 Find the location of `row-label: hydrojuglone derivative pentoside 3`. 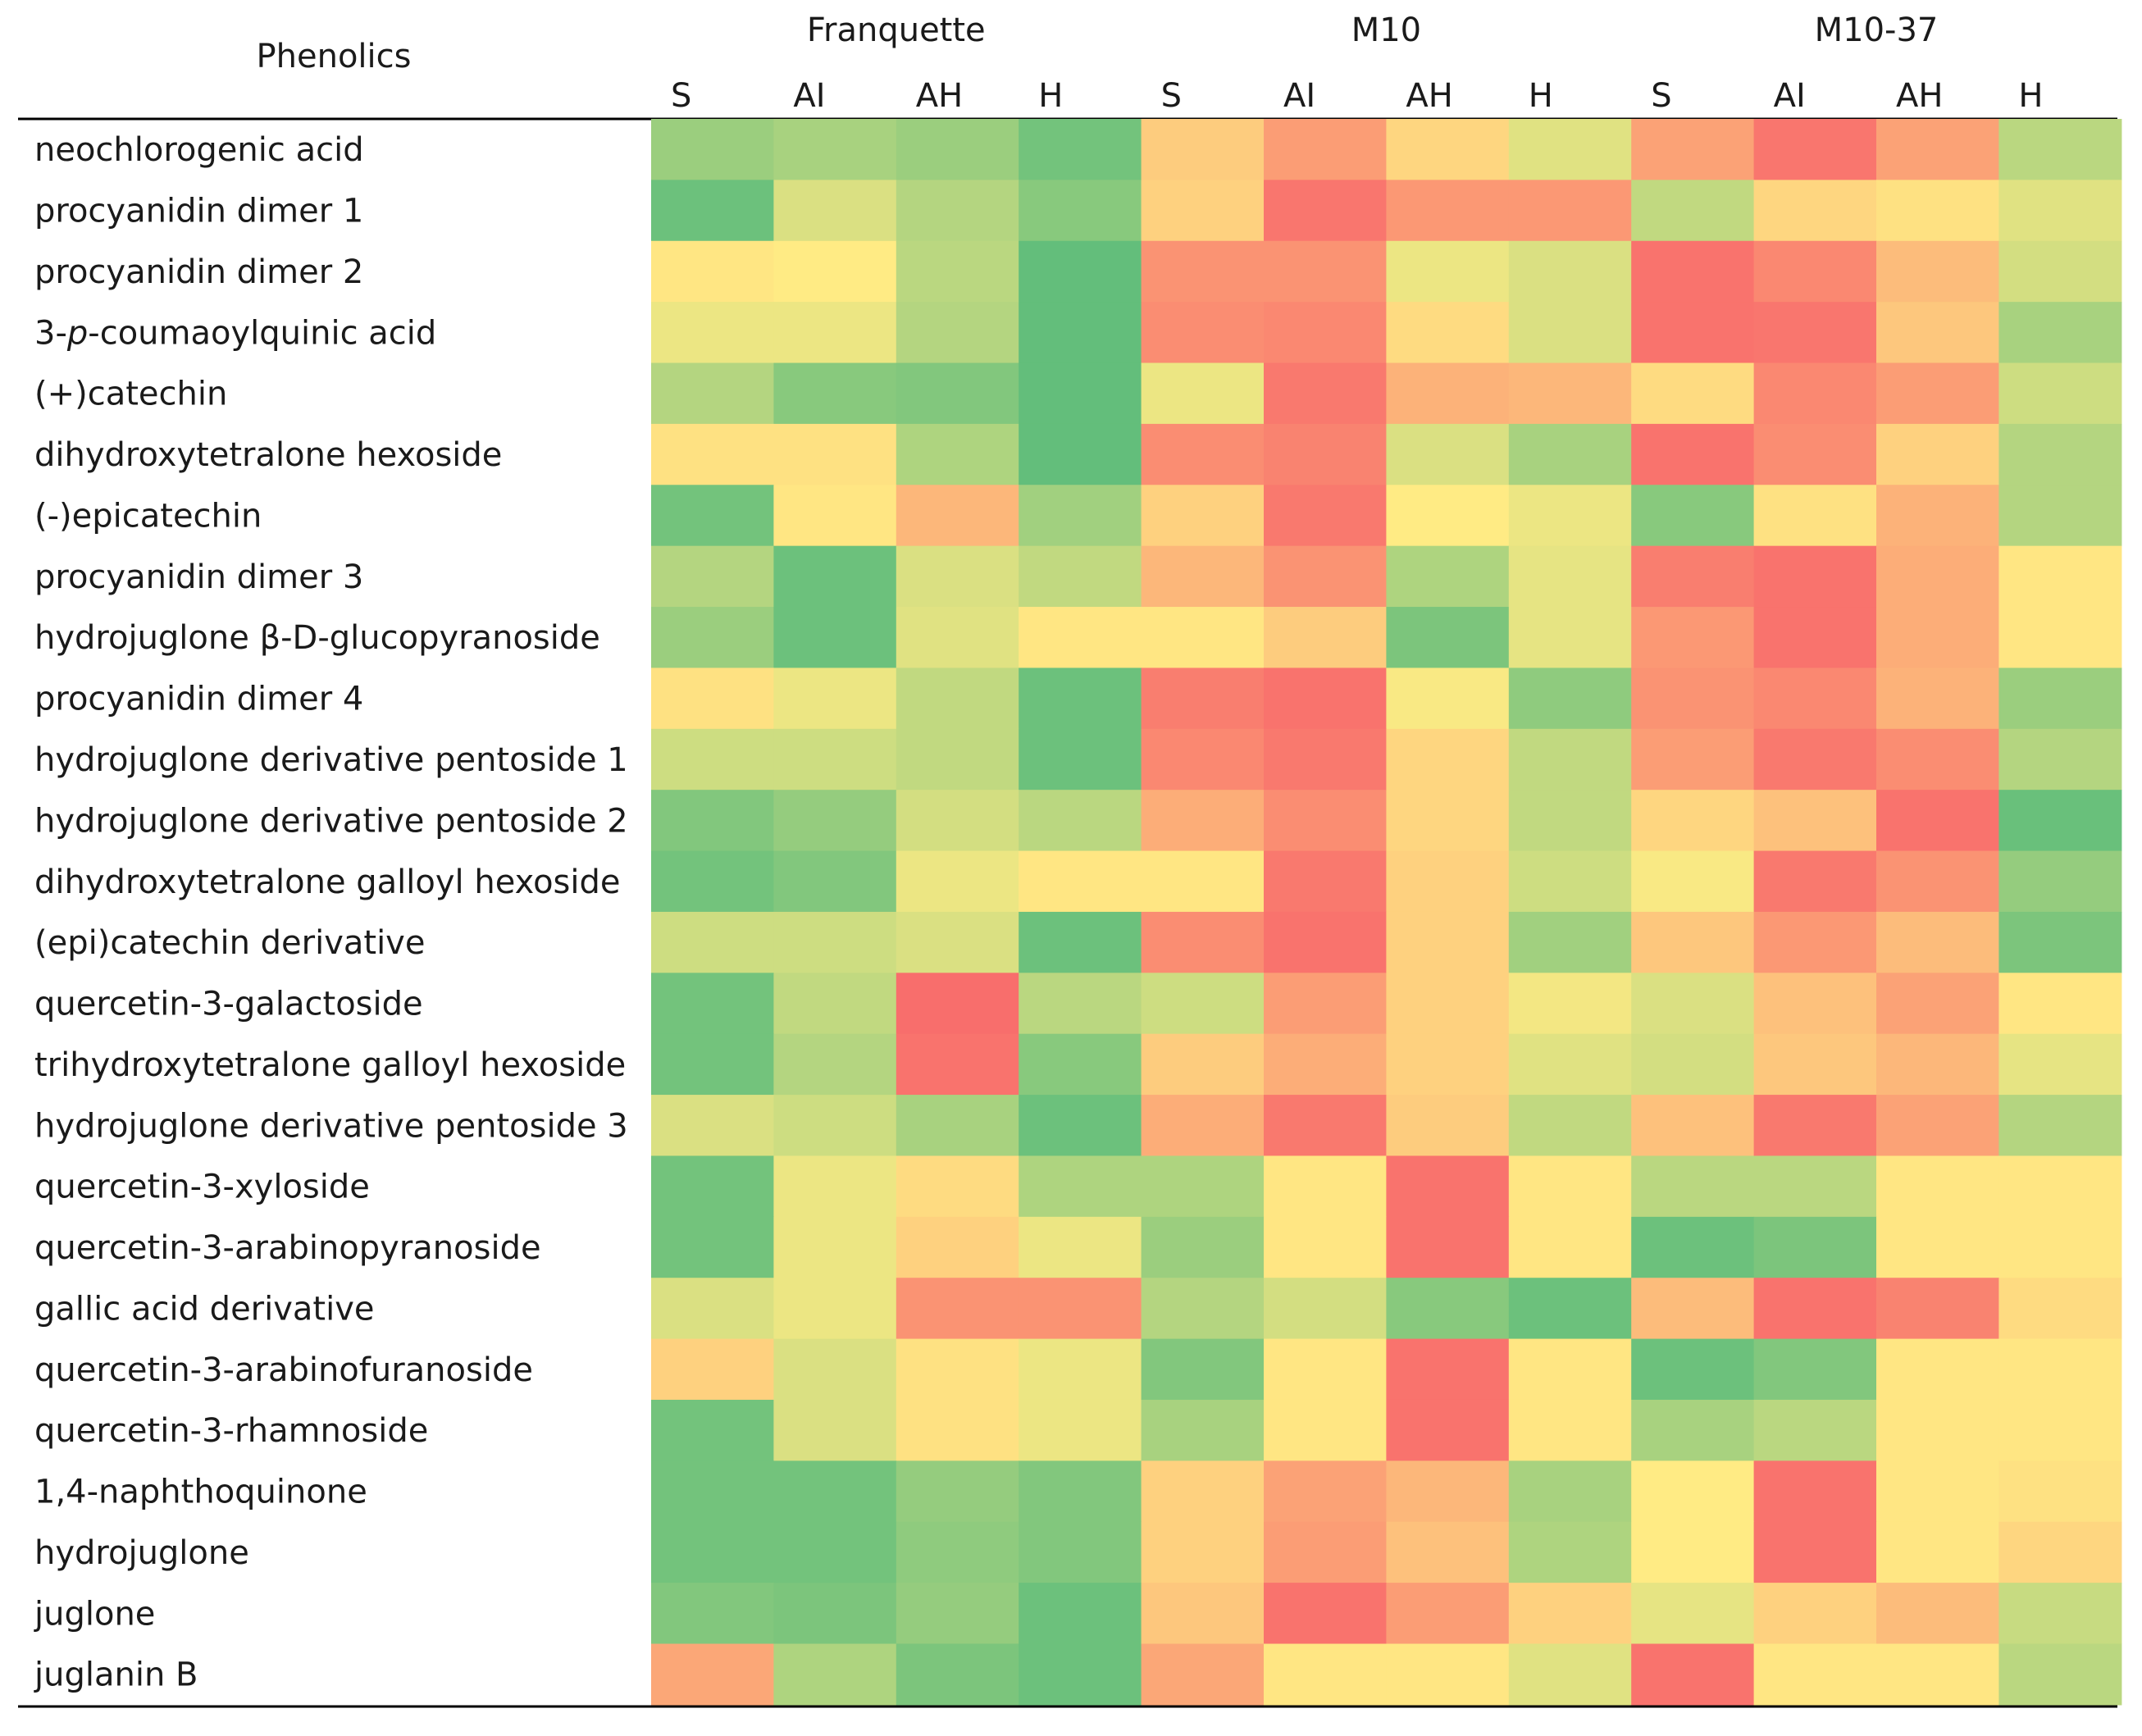

row-label: hydrojuglone derivative pentoside 3 is located at coordinates (331, 1126).